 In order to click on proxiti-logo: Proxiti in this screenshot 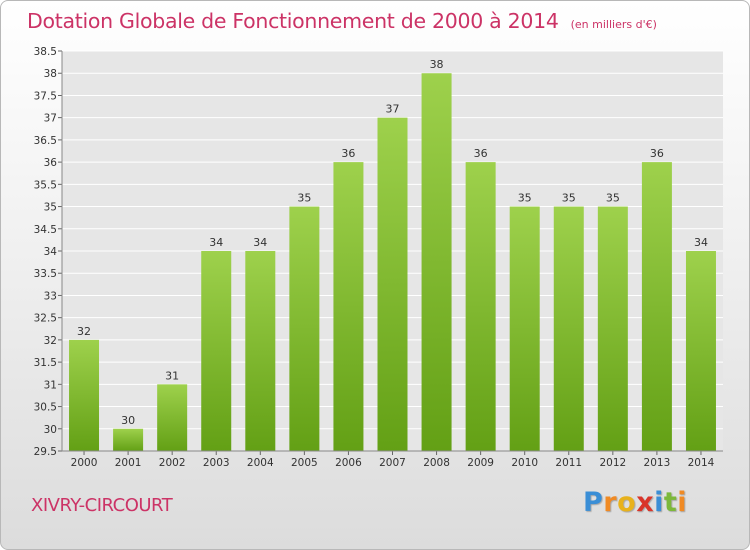, I will do `click(635, 502)`.